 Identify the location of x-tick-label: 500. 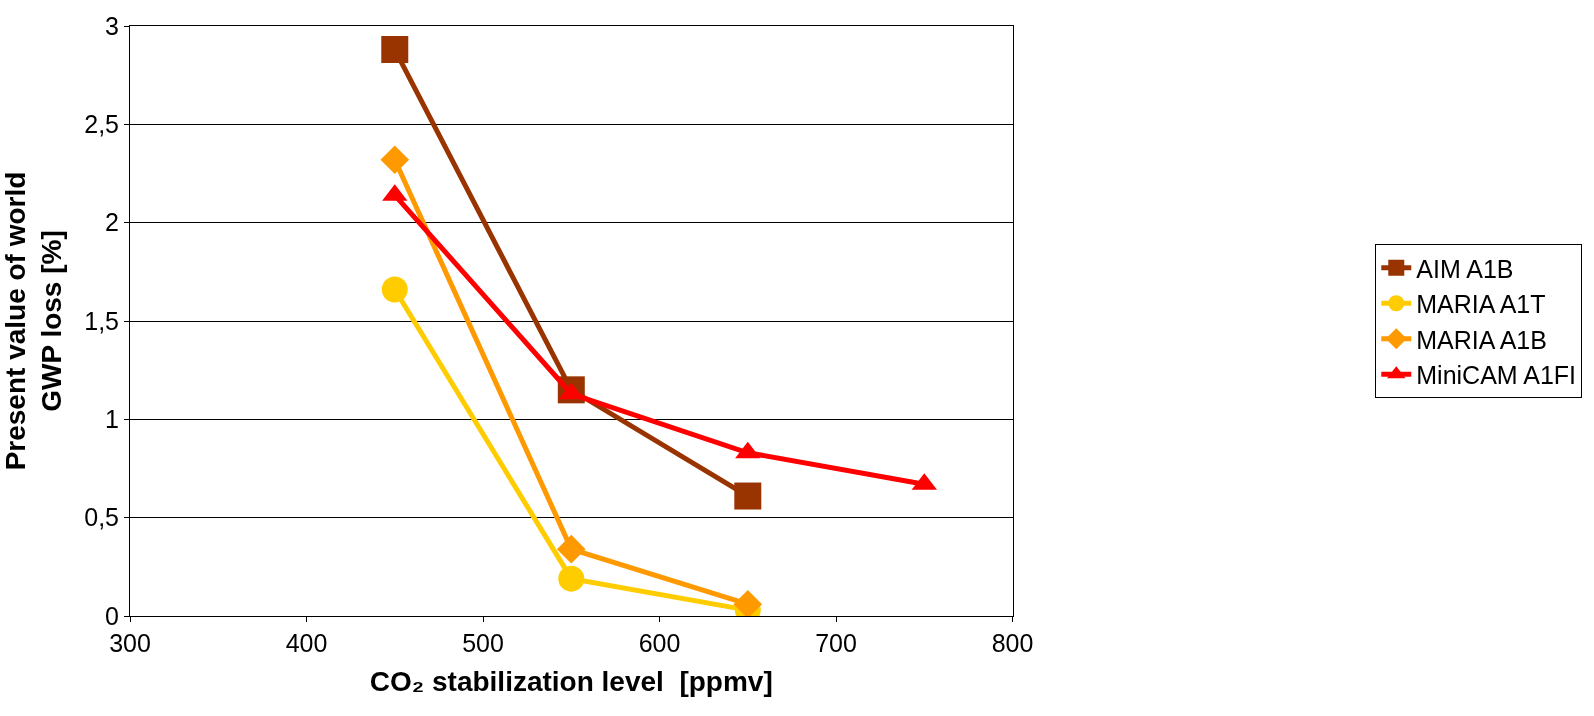
(483, 643).